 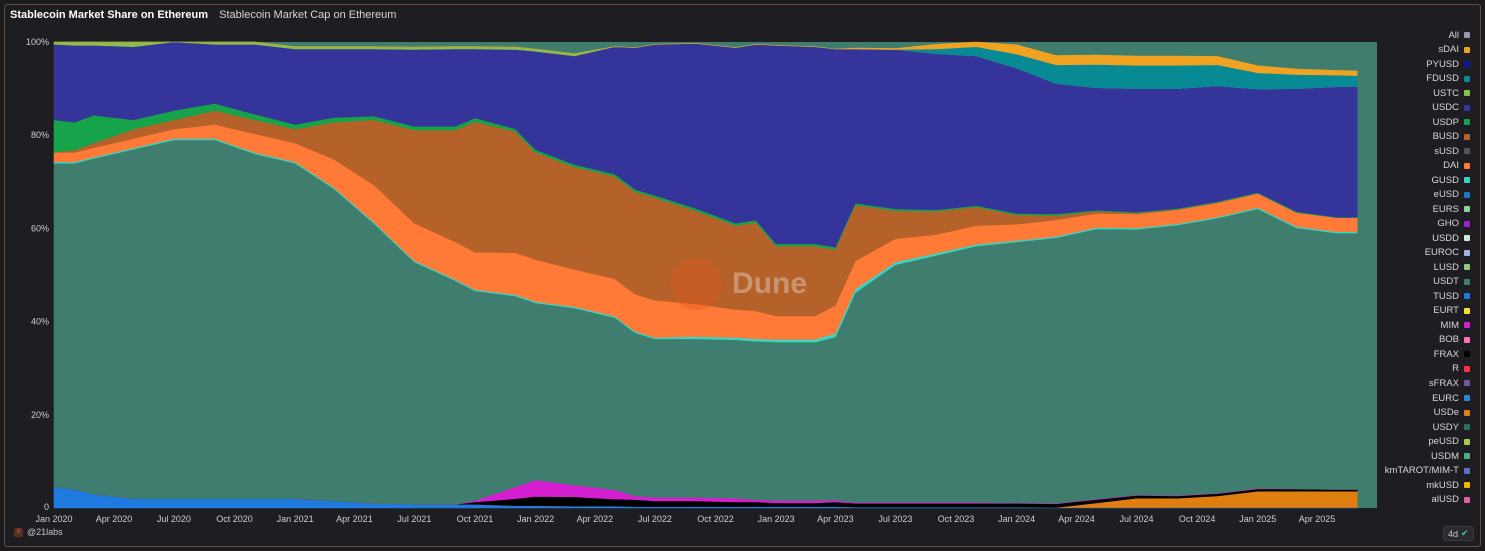 I want to click on legend-item: USDP, so click(x=1451, y=122).